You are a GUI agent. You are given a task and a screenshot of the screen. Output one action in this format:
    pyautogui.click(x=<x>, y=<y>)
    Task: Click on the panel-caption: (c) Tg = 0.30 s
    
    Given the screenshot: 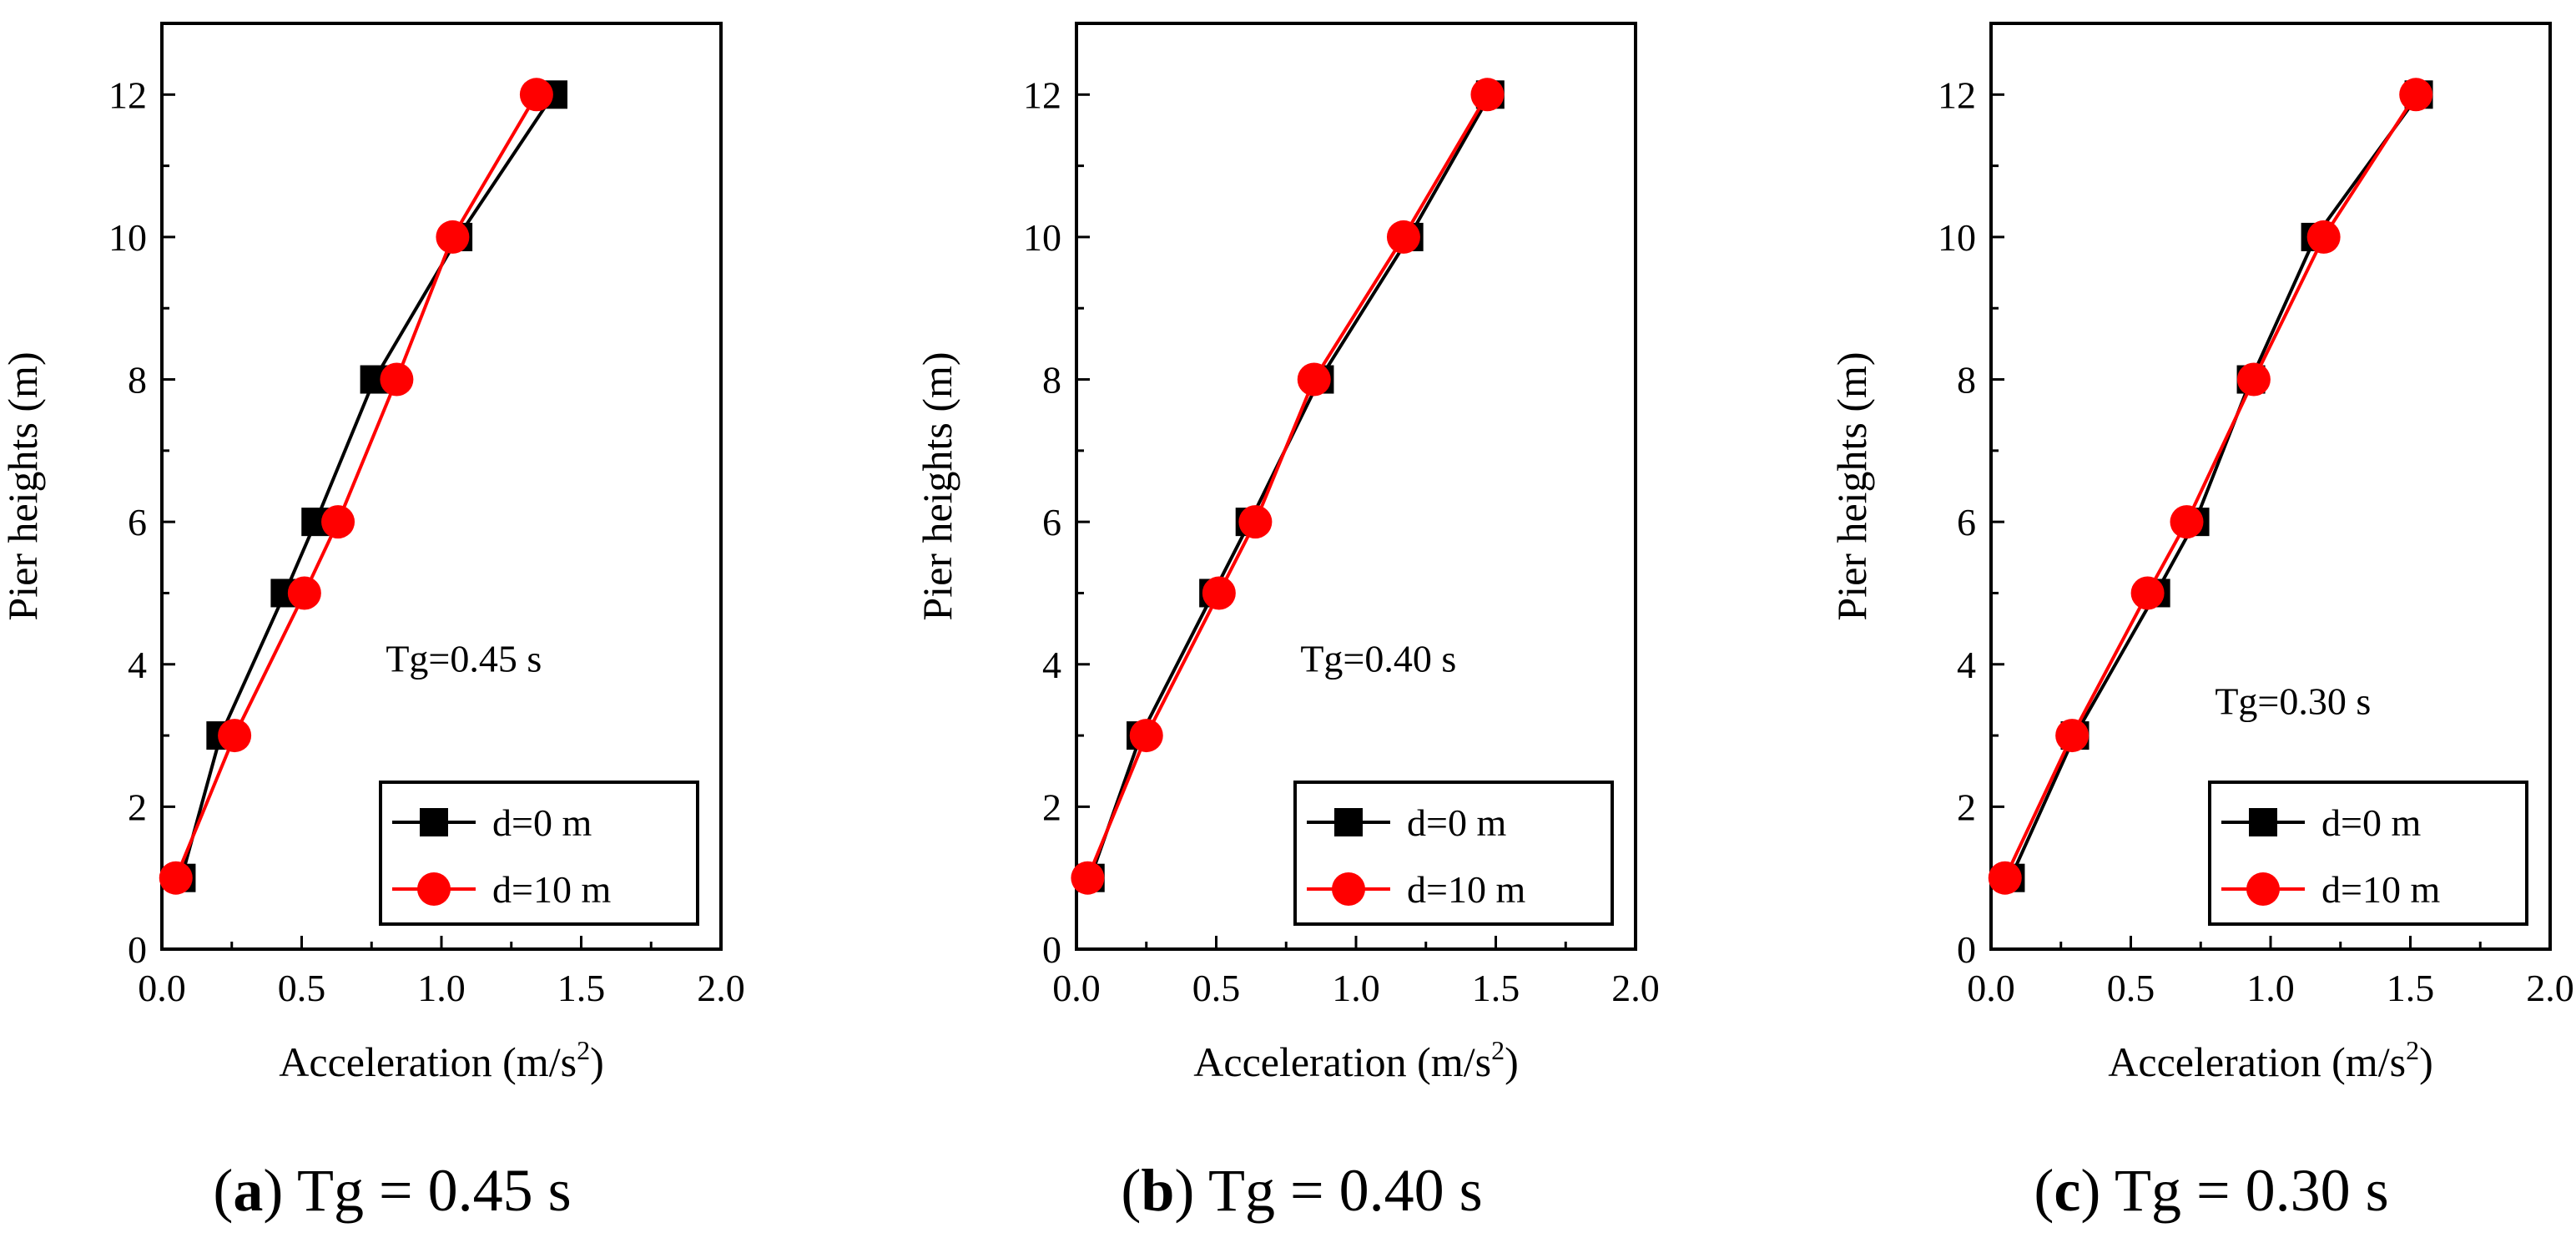 What is the action you would take?
    pyautogui.click(x=2211, y=1190)
    